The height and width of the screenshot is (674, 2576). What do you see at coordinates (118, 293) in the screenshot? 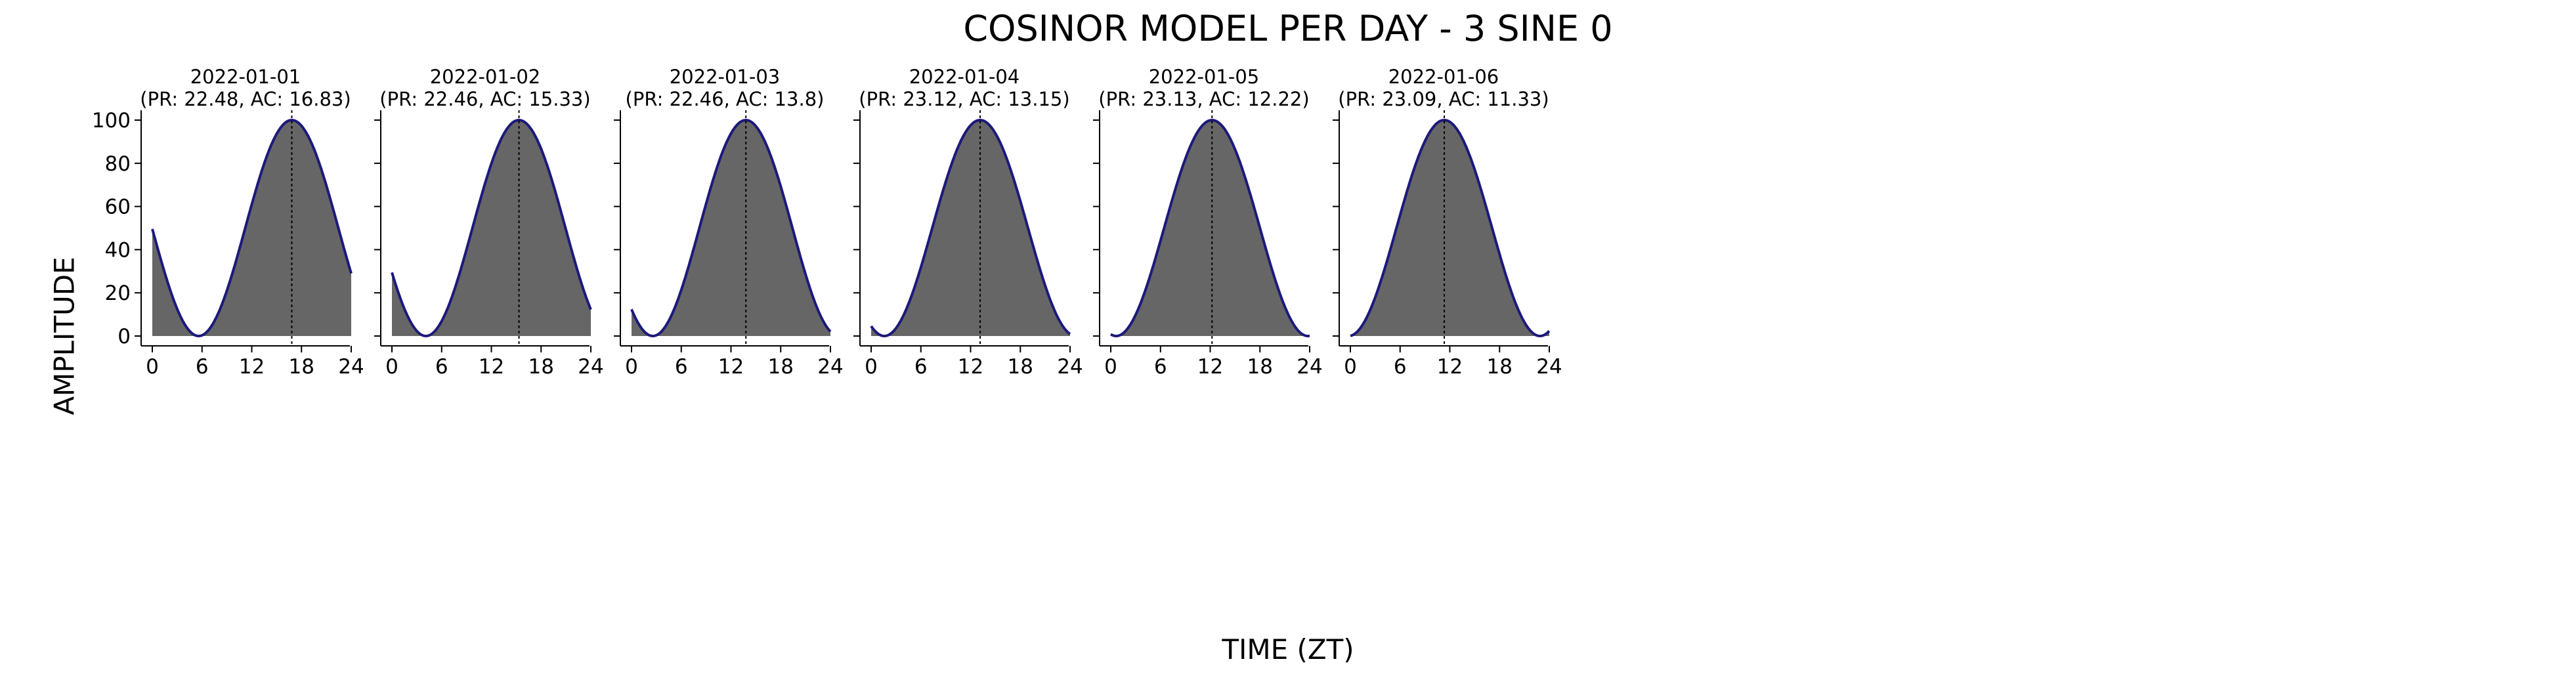
I see `y-tick-label: 20` at bounding box center [118, 293].